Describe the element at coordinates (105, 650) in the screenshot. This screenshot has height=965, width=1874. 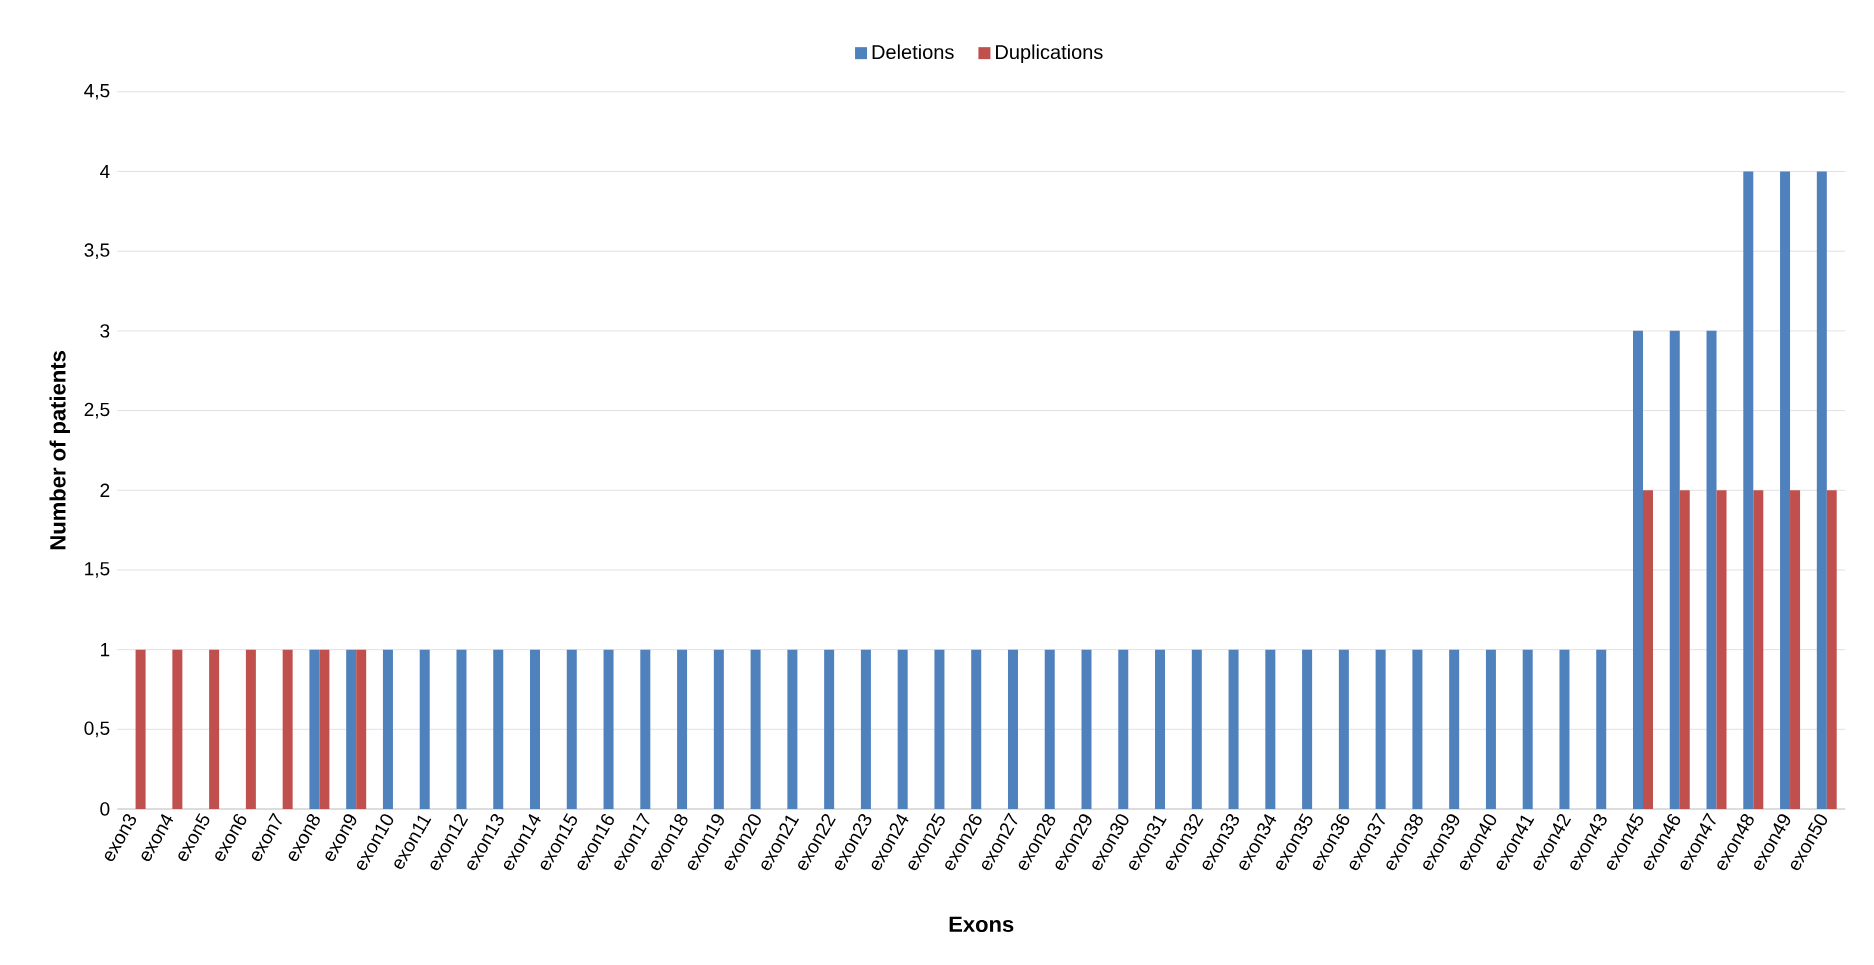
I see `y-tick-label: 1` at that location.